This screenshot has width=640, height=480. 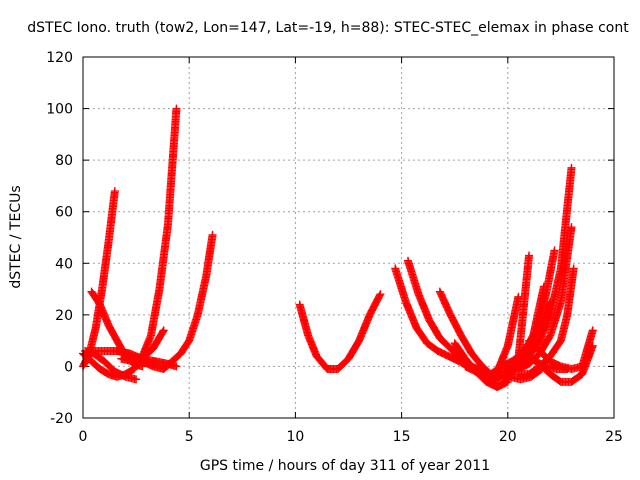 What do you see at coordinates (59, 110) in the screenshot?
I see `y-tick-label: 100` at bounding box center [59, 110].